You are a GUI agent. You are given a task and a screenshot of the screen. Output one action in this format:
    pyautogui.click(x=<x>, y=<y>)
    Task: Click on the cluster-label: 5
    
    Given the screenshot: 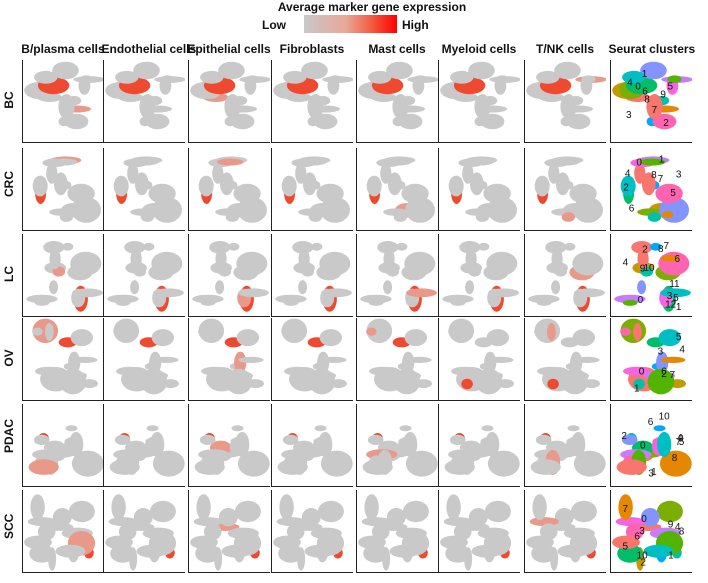 What is the action you would take?
    pyautogui.click(x=626, y=547)
    